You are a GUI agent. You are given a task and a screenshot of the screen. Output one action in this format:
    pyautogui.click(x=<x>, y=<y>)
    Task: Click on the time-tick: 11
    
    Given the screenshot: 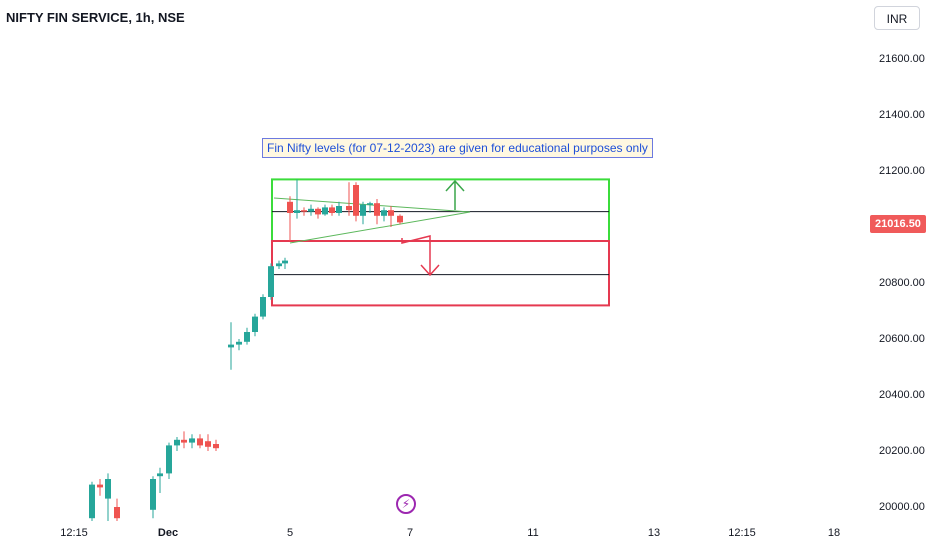 What is the action you would take?
    pyautogui.click(x=533, y=533)
    